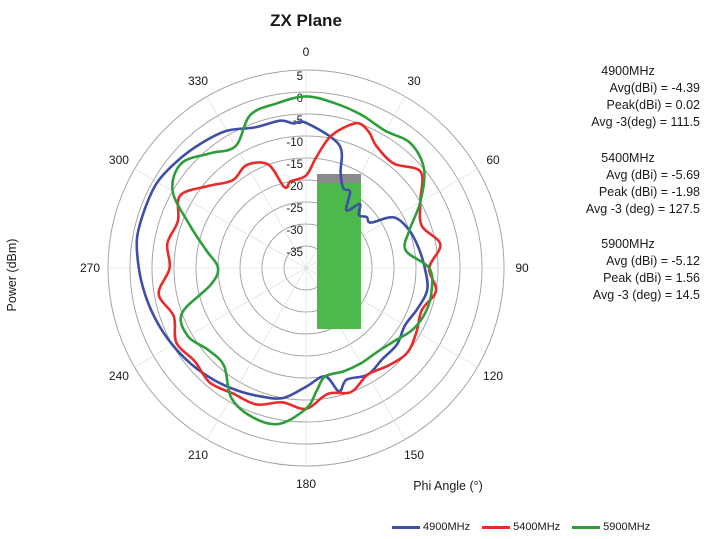  I want to click on angle-tick-label: 300, so click(119, 160).